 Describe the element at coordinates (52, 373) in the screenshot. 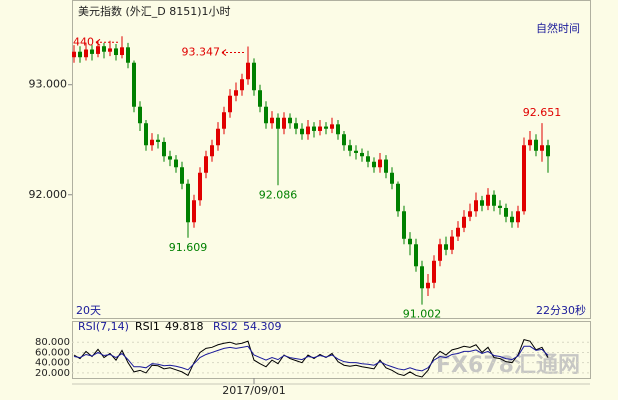

I see `y-tick-label: 20.000` at that location.